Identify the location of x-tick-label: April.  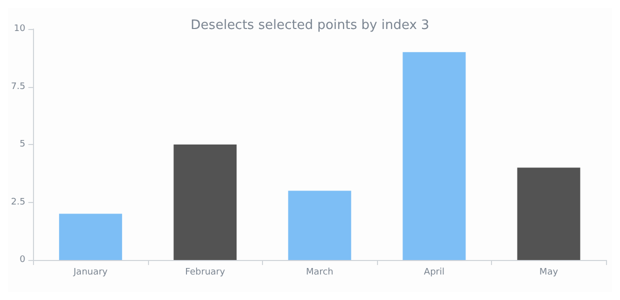
(434, 273).